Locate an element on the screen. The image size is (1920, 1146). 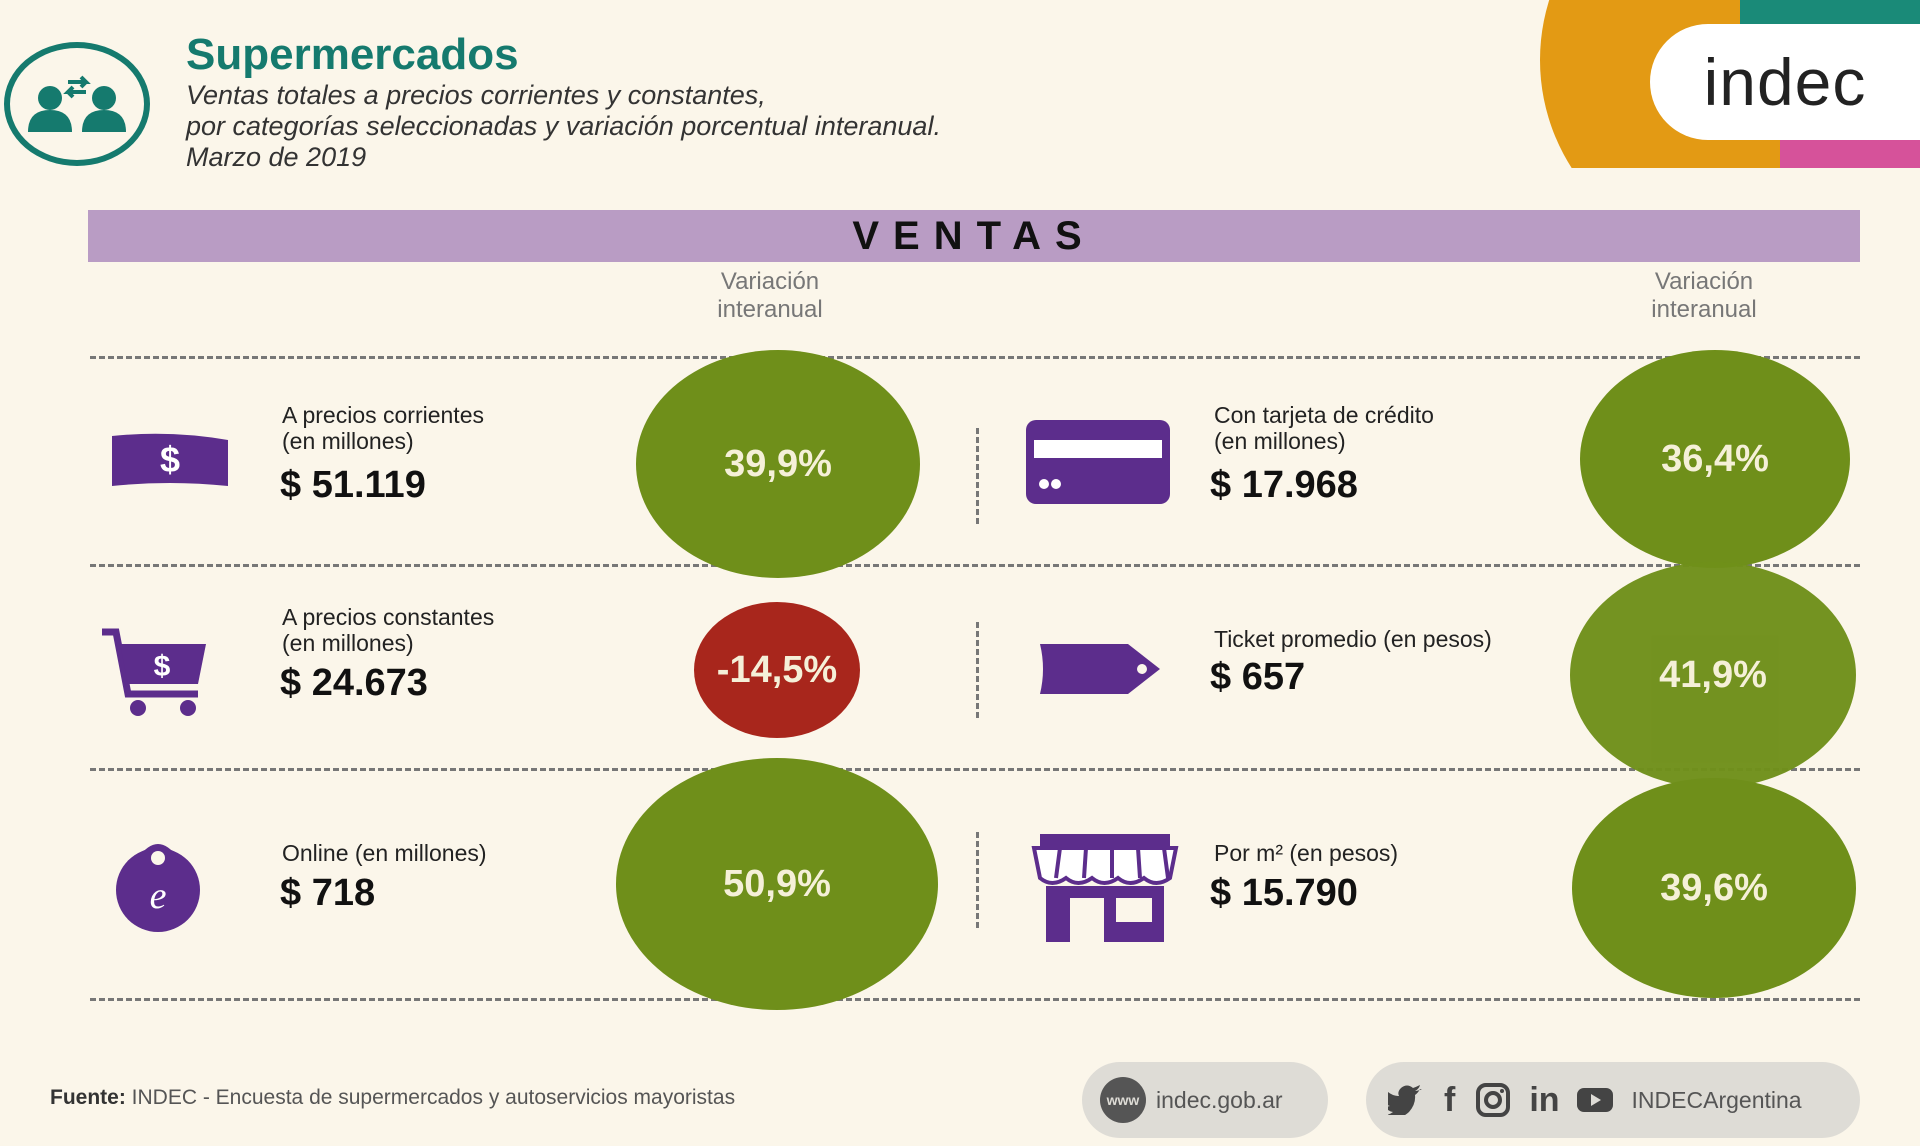
item-value: $ 17.968 is located at coordinates (1284, 485).